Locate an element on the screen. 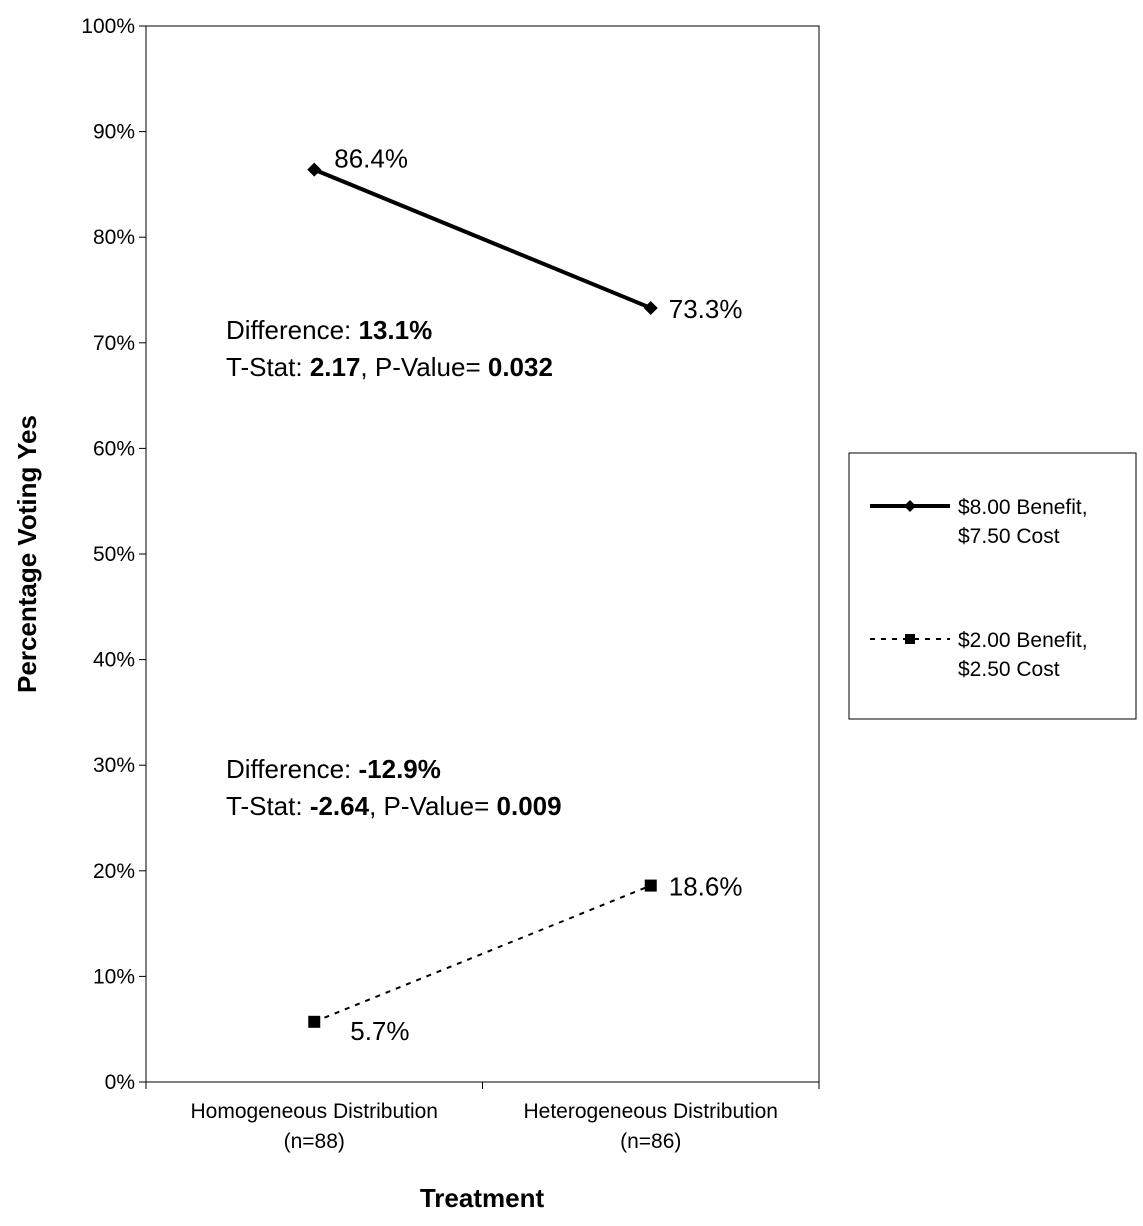  annotation-line2: T-Stat: 2.17, P-Value= 0.032 is located at coordinates (389, 367).